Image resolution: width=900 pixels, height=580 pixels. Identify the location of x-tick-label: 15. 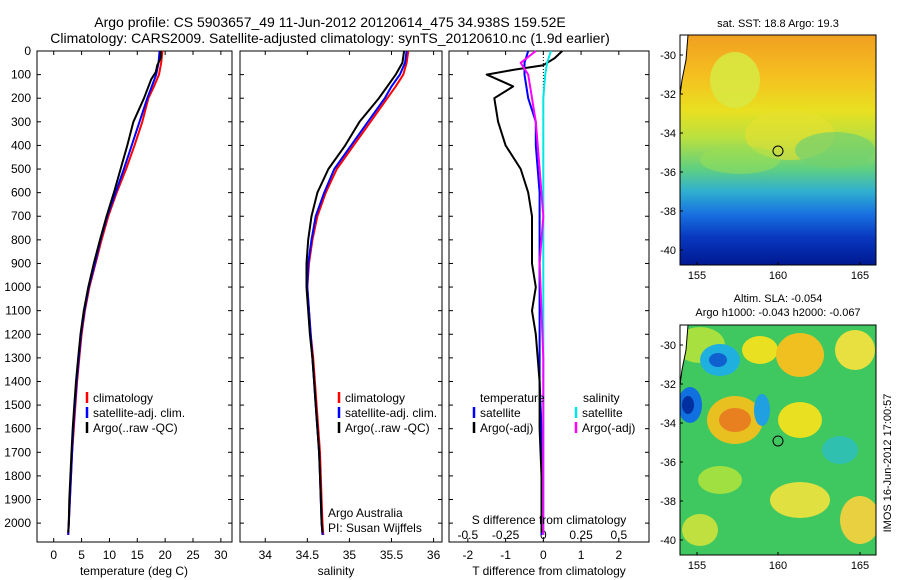
(138, 555).